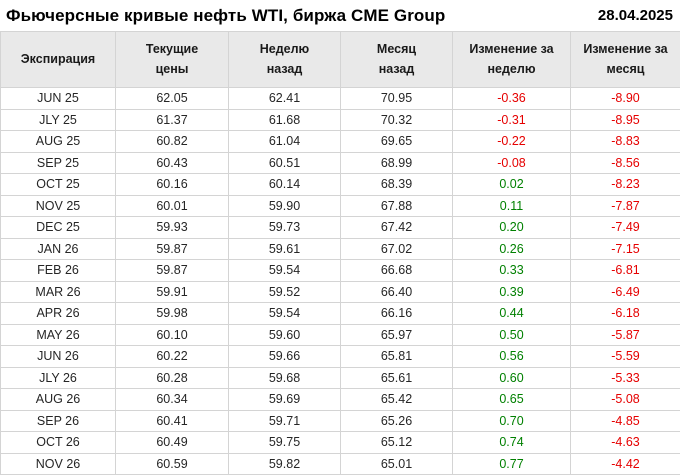 The image size is (680, 476). I want to click on expiration-cell: MAY 26, so click(58, 334).